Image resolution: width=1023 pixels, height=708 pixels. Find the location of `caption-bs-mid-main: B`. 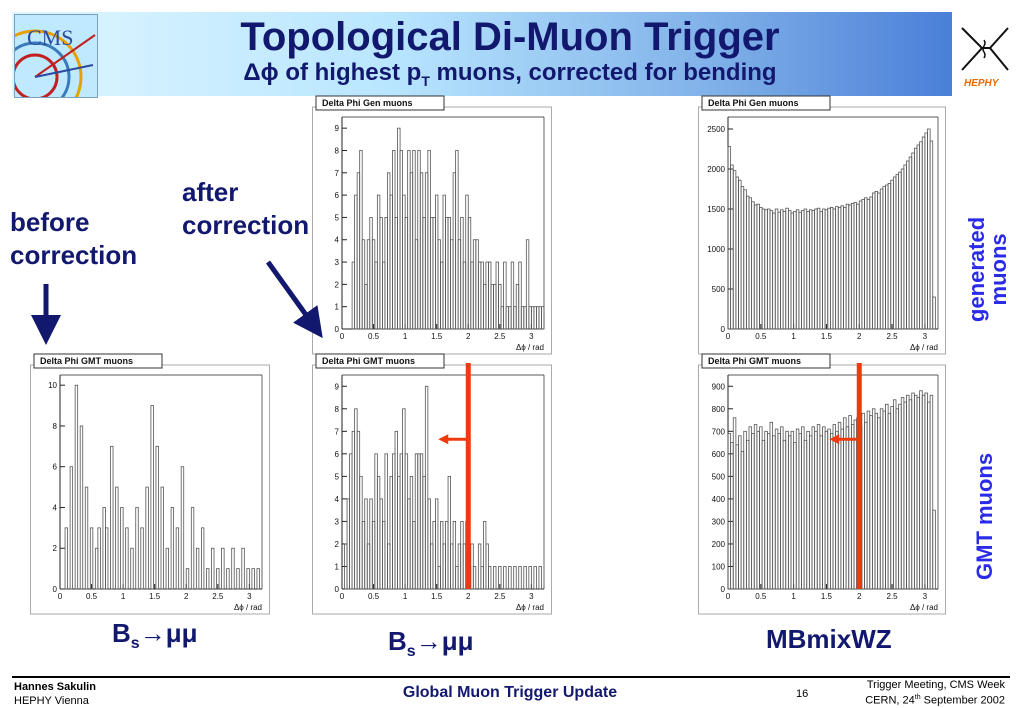

caption-bs-mid-main: B is located at coordinates (397, 641).